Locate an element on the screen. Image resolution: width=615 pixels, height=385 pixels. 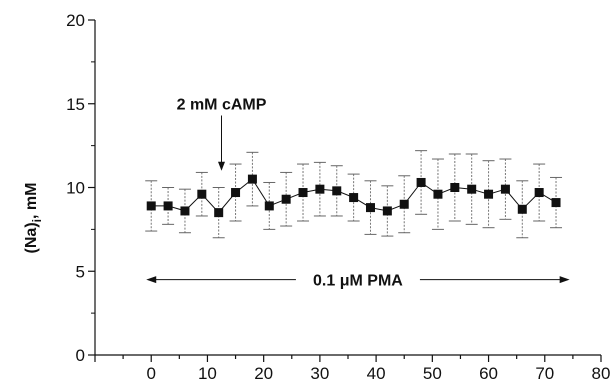
pma-arrow-left-head is located at coordinates (151, 280).